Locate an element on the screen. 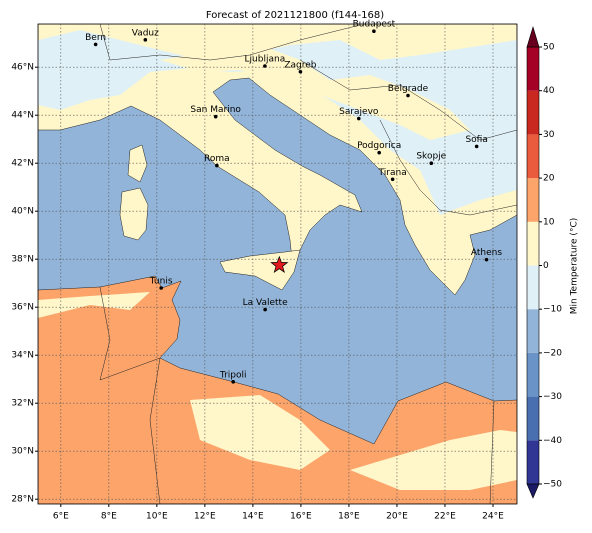  city-label: Tirana is located at coordinates (392, 173).